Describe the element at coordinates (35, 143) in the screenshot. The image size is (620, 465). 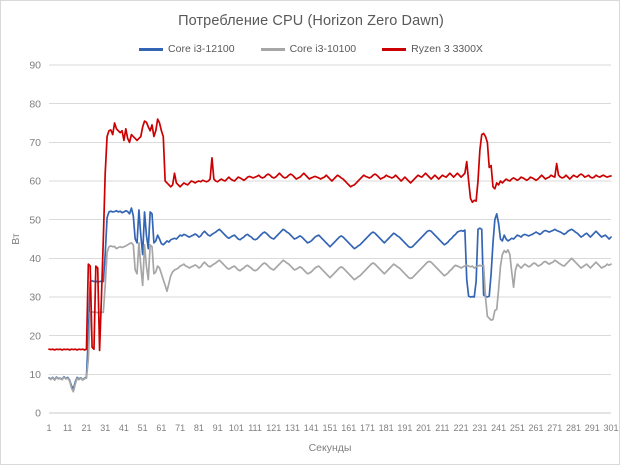
I see `y-tick-label: 70` at that location.